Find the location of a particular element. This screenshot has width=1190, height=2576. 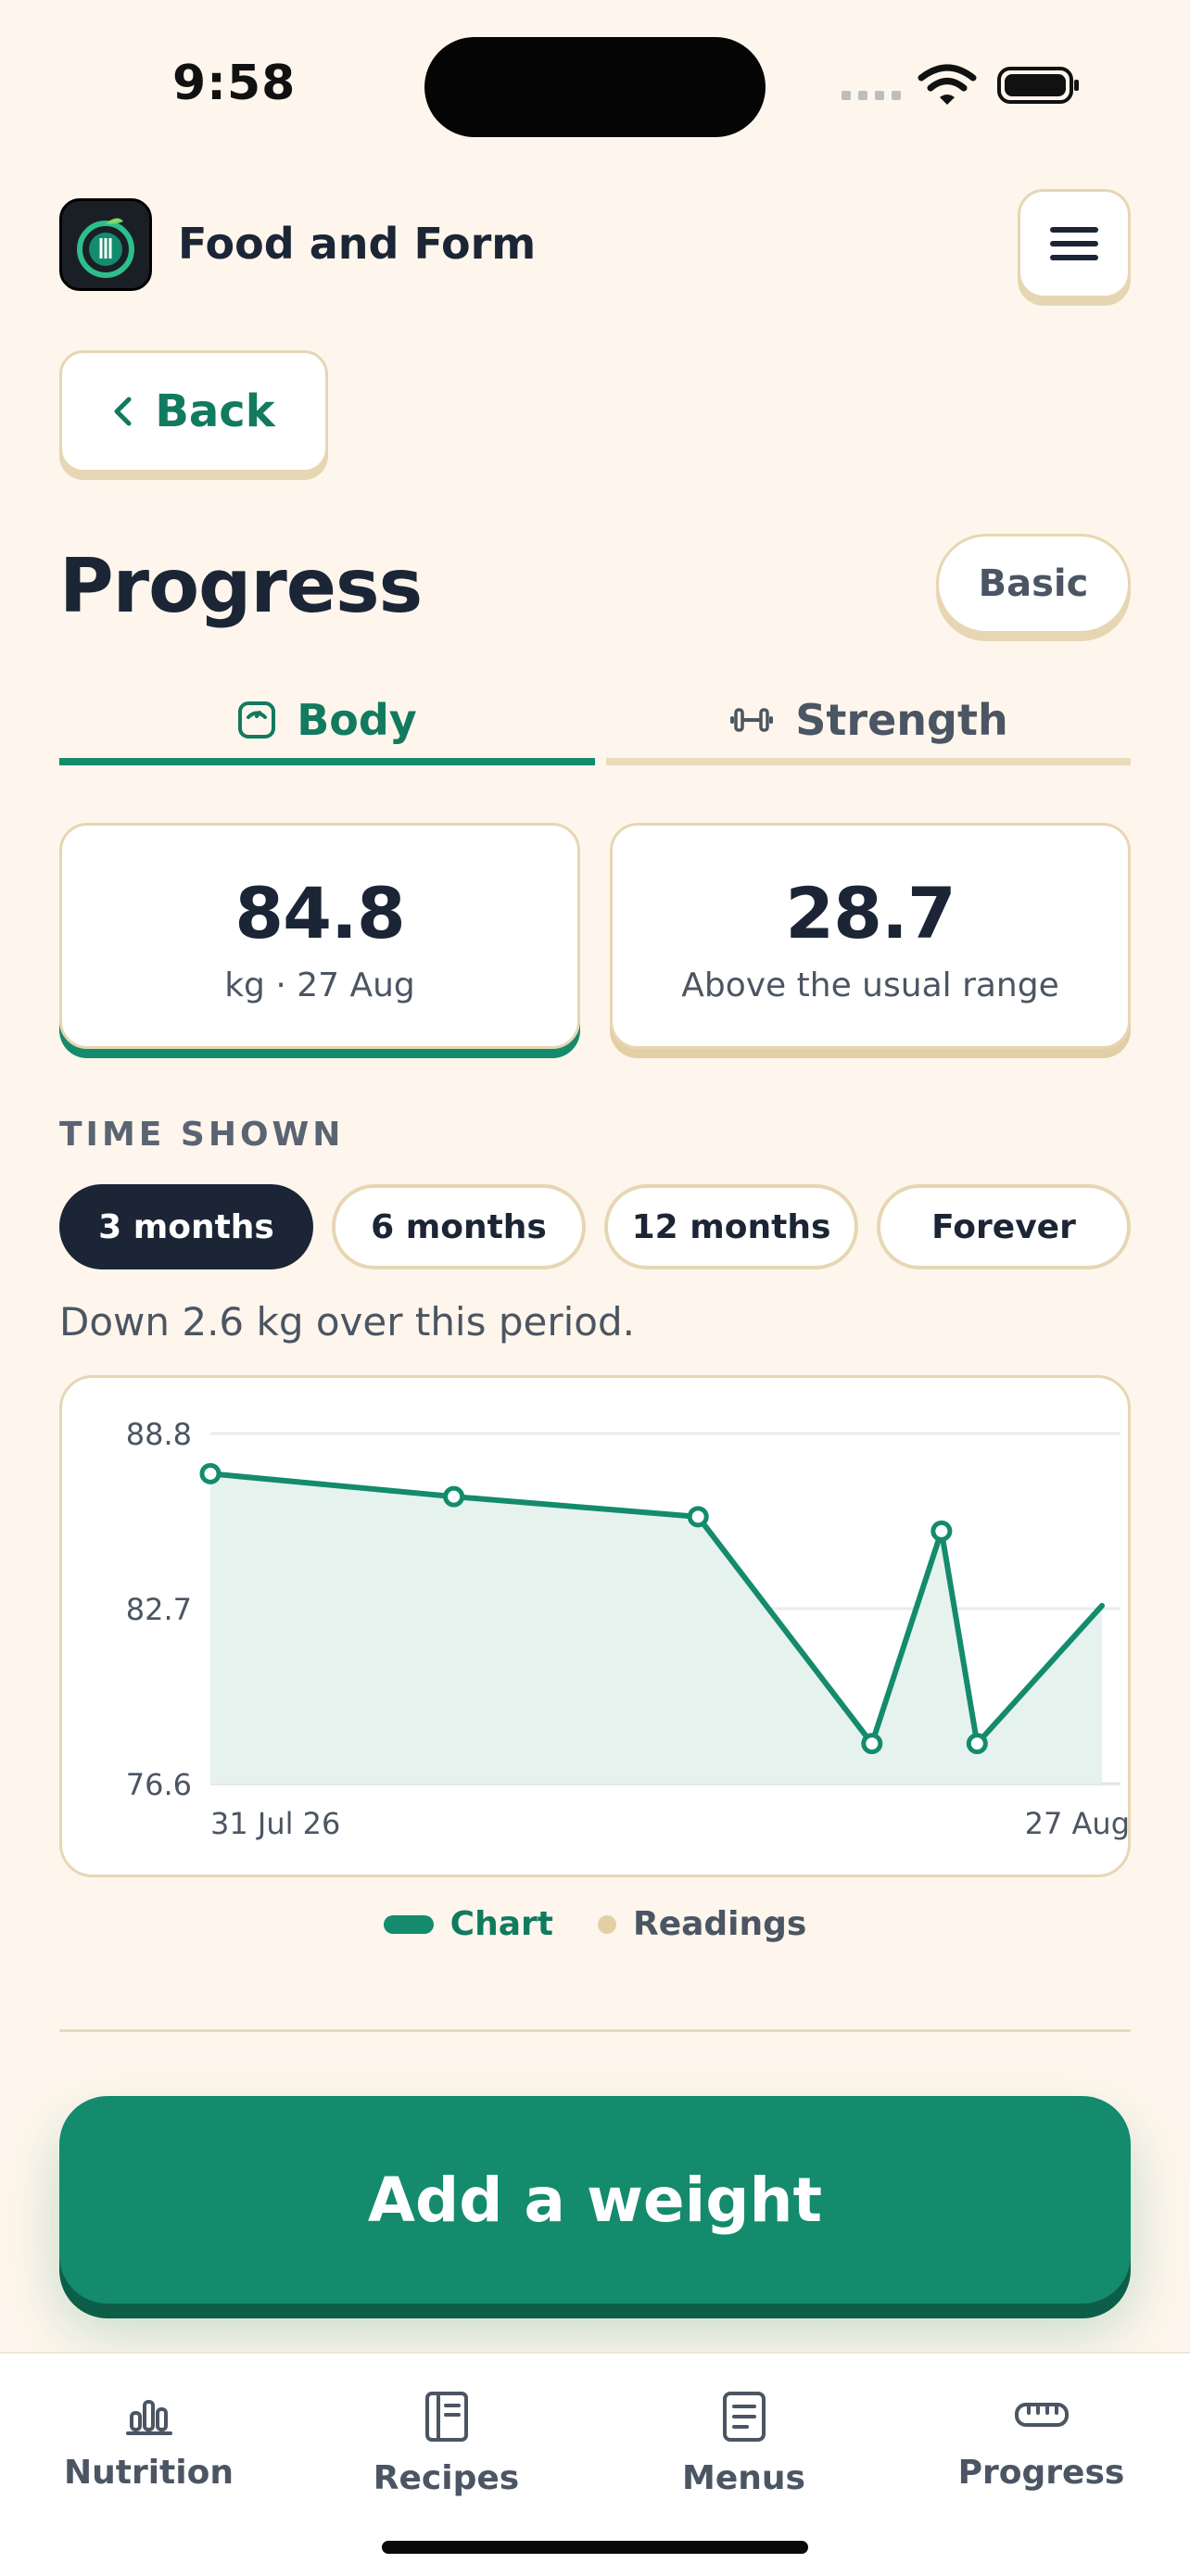

add-weight-button: Add a weight is located at coordinates (595, 2200).